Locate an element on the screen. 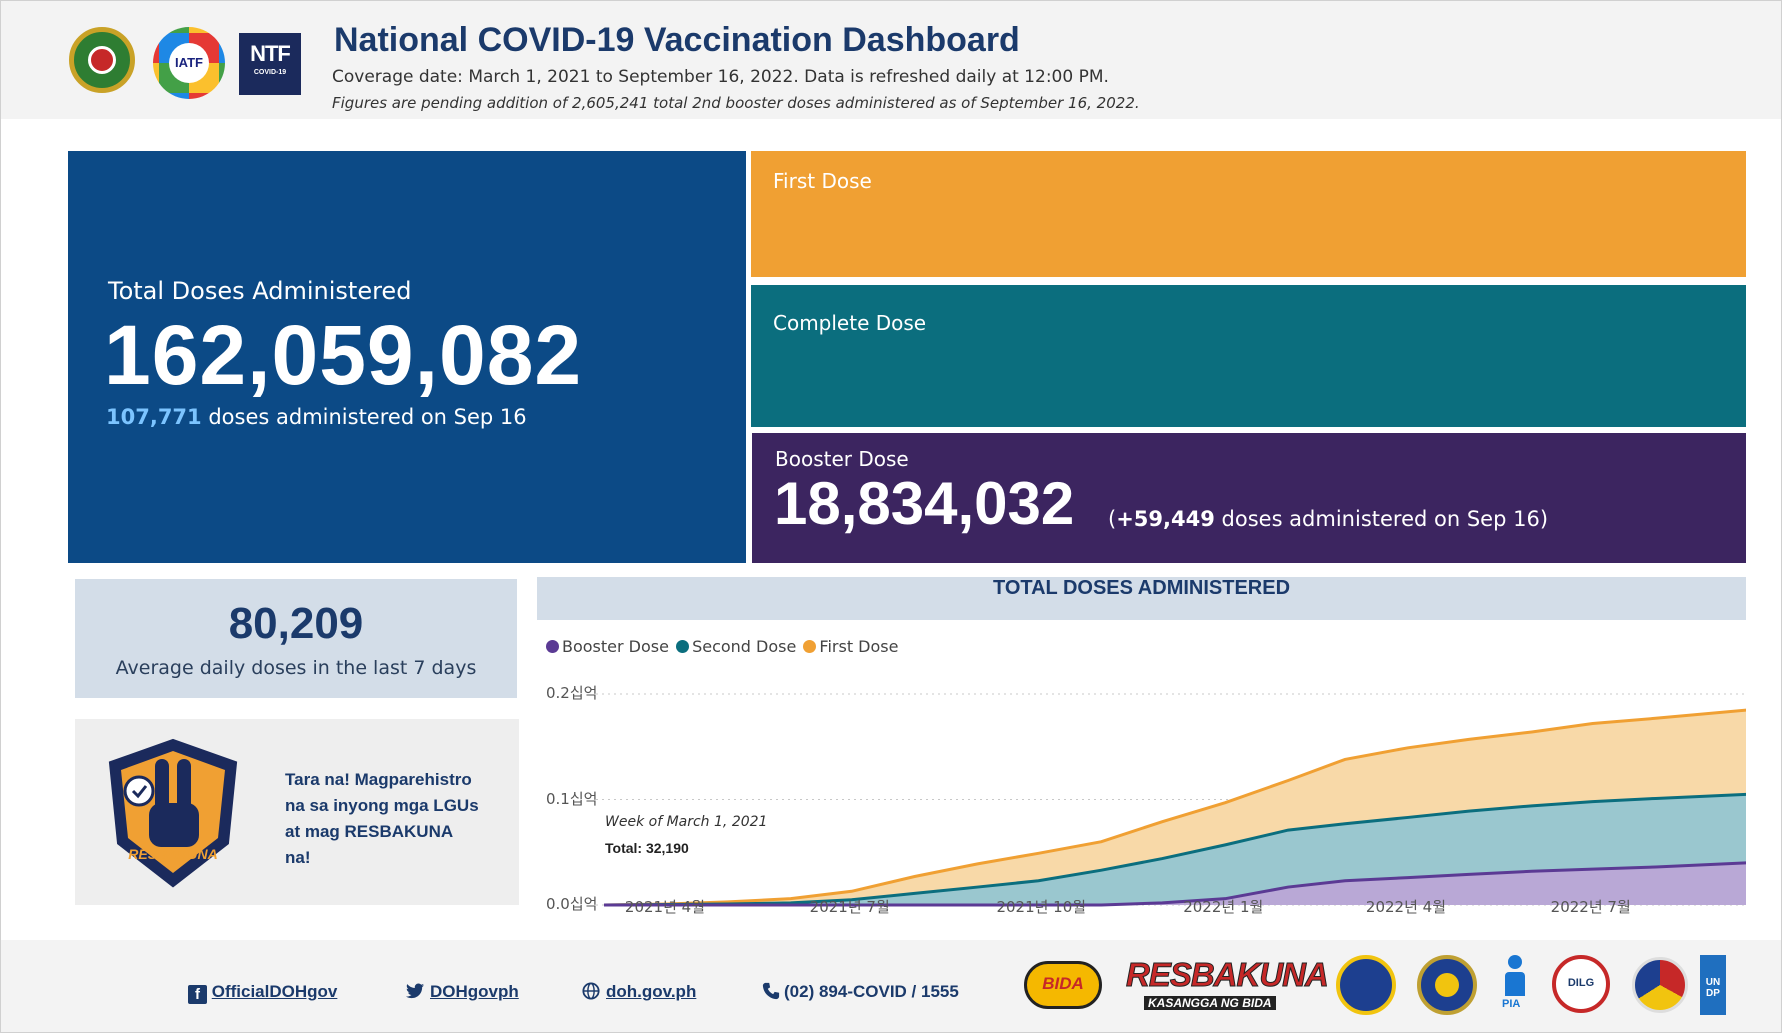 The image size is (1782, 1033). twitter-link: DOHgovph is located at coordinates (462, 992).